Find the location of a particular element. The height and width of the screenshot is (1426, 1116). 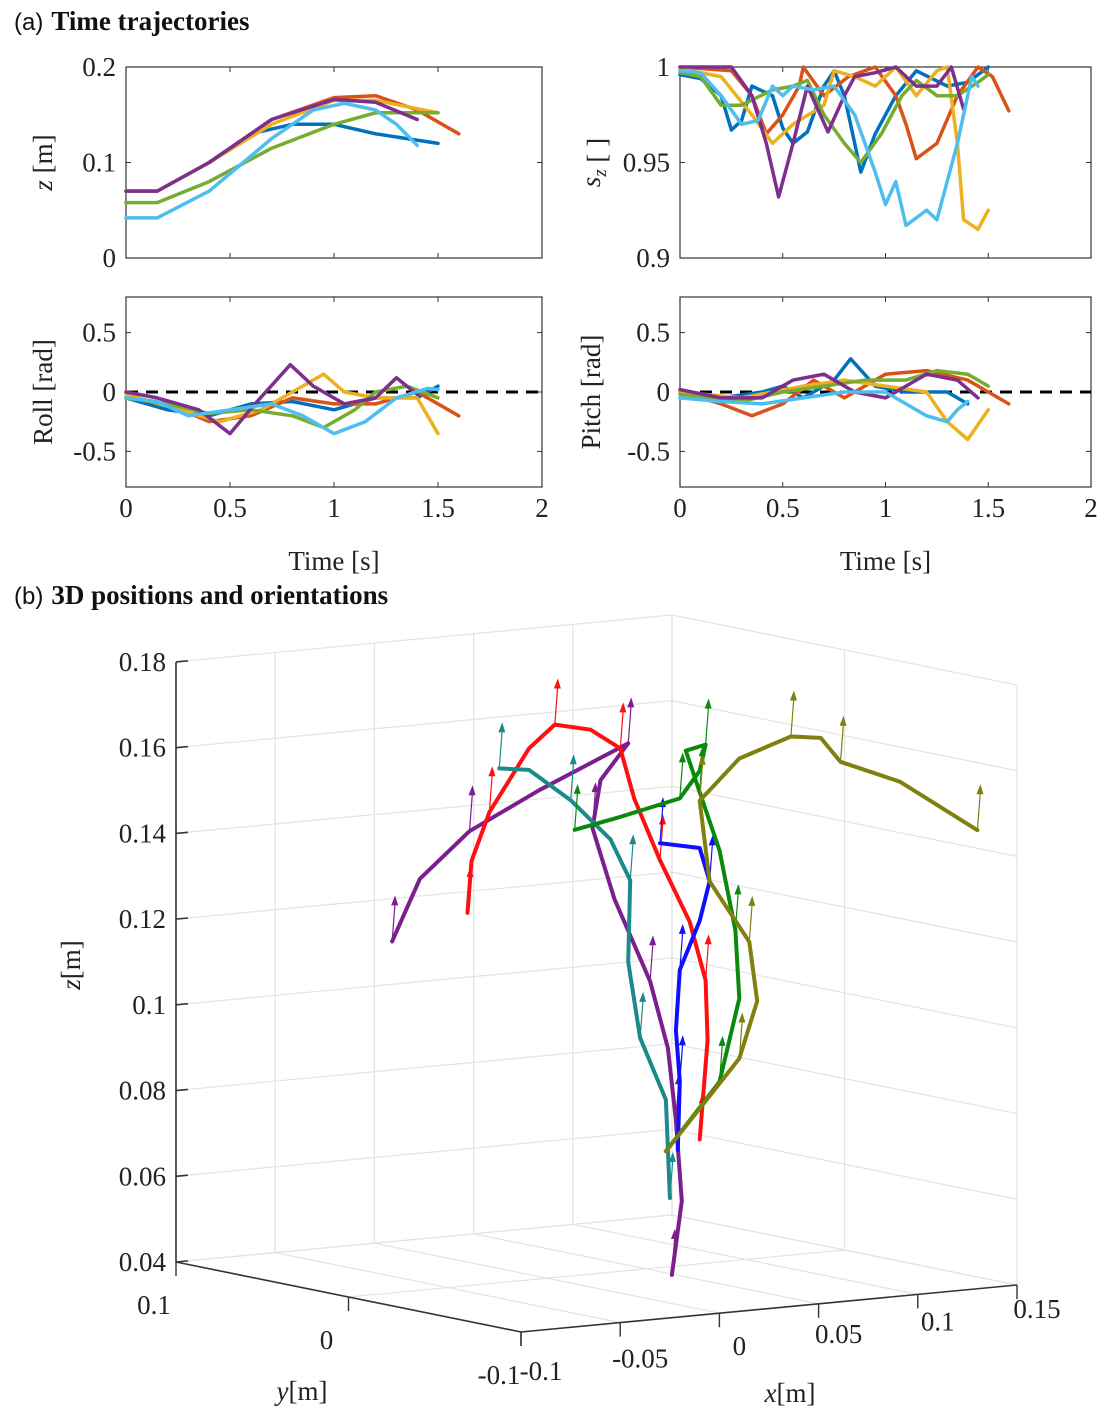

y-tick-label: 0.95 is located at coordinates (646, 163).